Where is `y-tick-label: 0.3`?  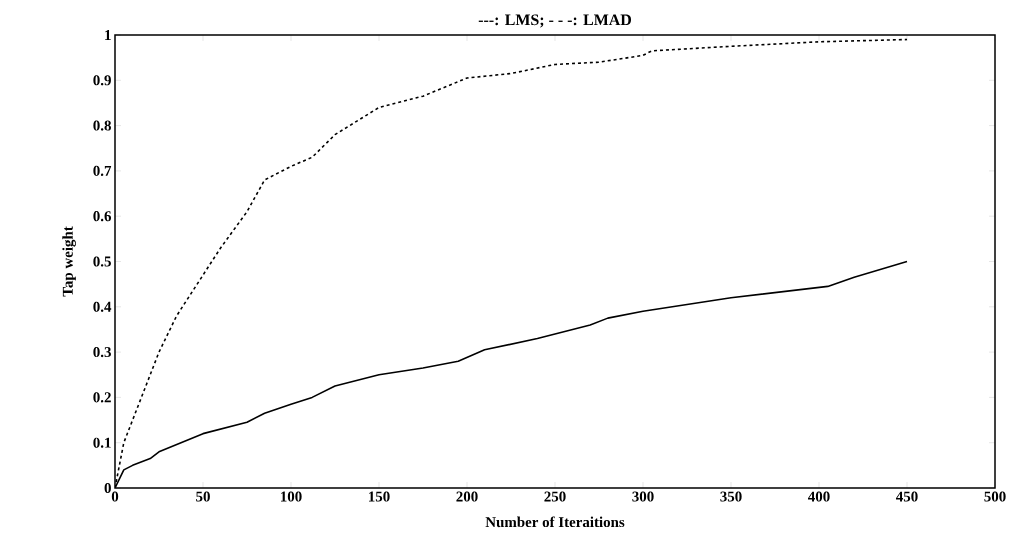
y-tick-label: 0.3 is located at coordinates (102, 352).